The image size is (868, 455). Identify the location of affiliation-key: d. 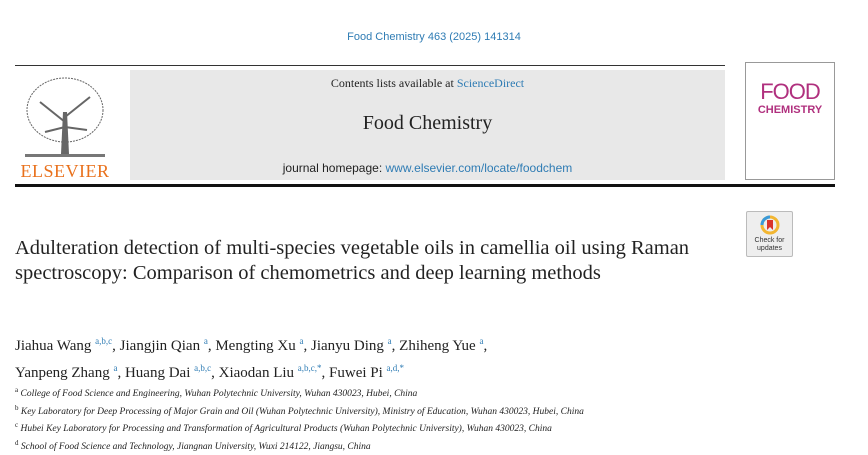
(17, 442).